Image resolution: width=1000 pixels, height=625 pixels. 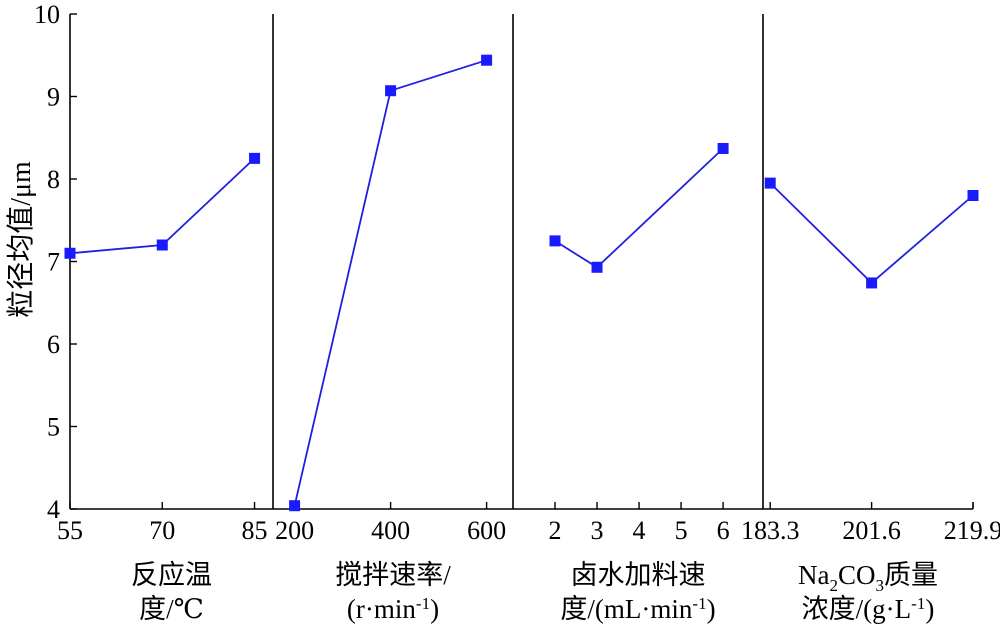 What do you see at coordinates (255, 530) in the screenshot?
I see `x-tick-label: 85` at bounding box center [255, 530].